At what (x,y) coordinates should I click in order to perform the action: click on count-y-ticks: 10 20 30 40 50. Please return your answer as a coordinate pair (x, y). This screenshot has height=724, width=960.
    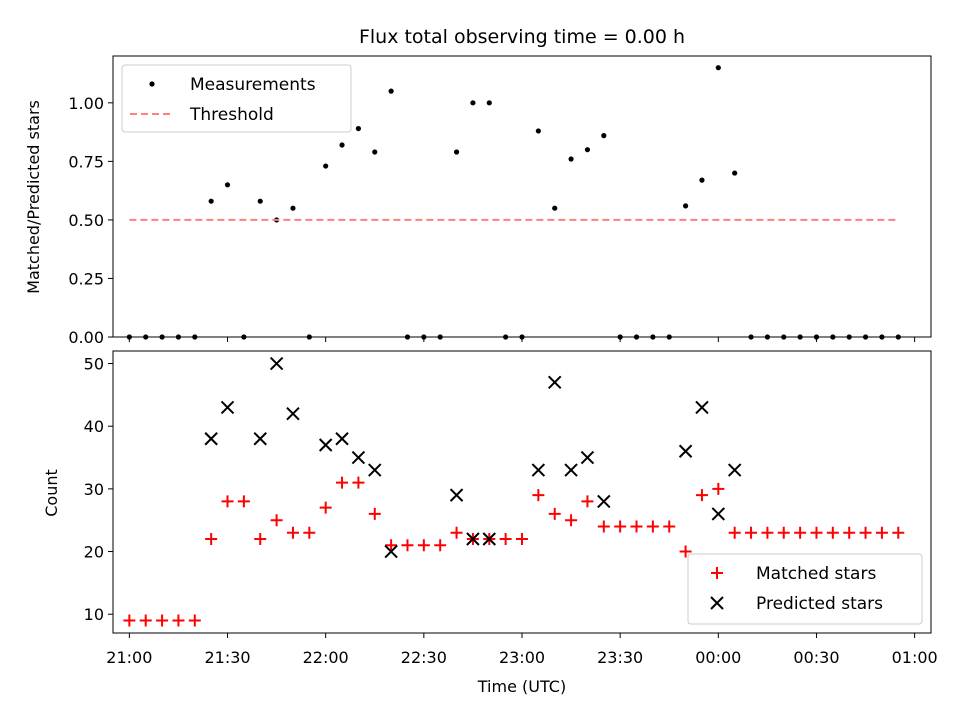
    Looking at the image, I should click on (98, 489).